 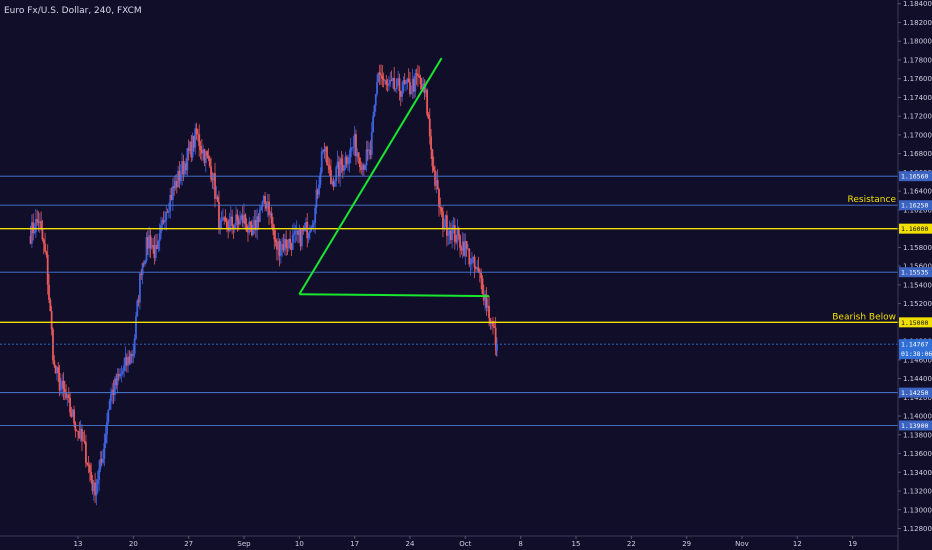 I want to click on trend-line, so click(x=394, y=295).